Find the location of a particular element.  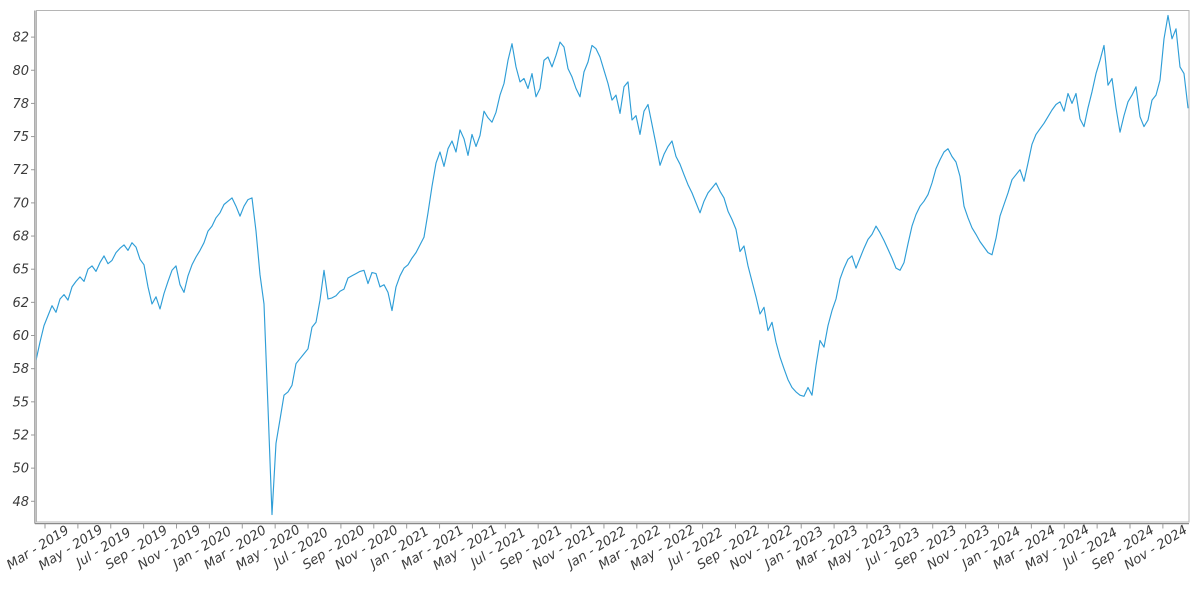

y-tick-label: 80 is located at coordinates (20, 71).